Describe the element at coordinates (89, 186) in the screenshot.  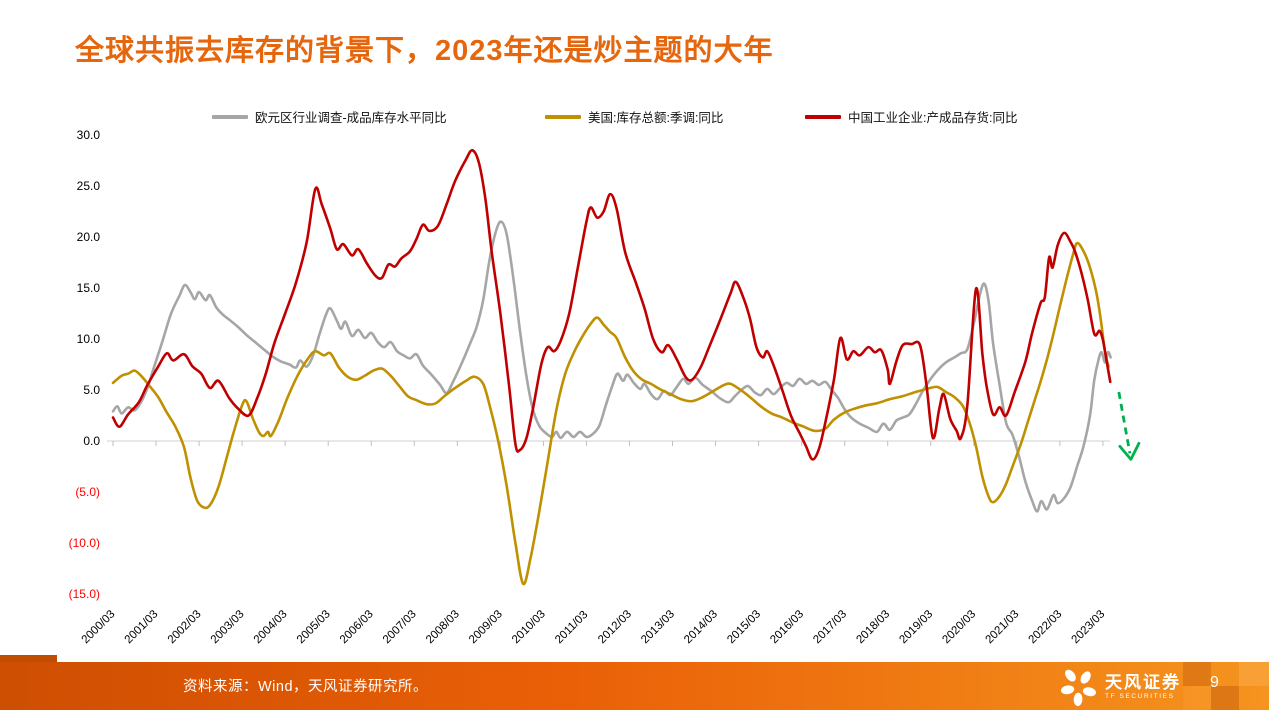
I see `svg-text: 25.0` at that location.